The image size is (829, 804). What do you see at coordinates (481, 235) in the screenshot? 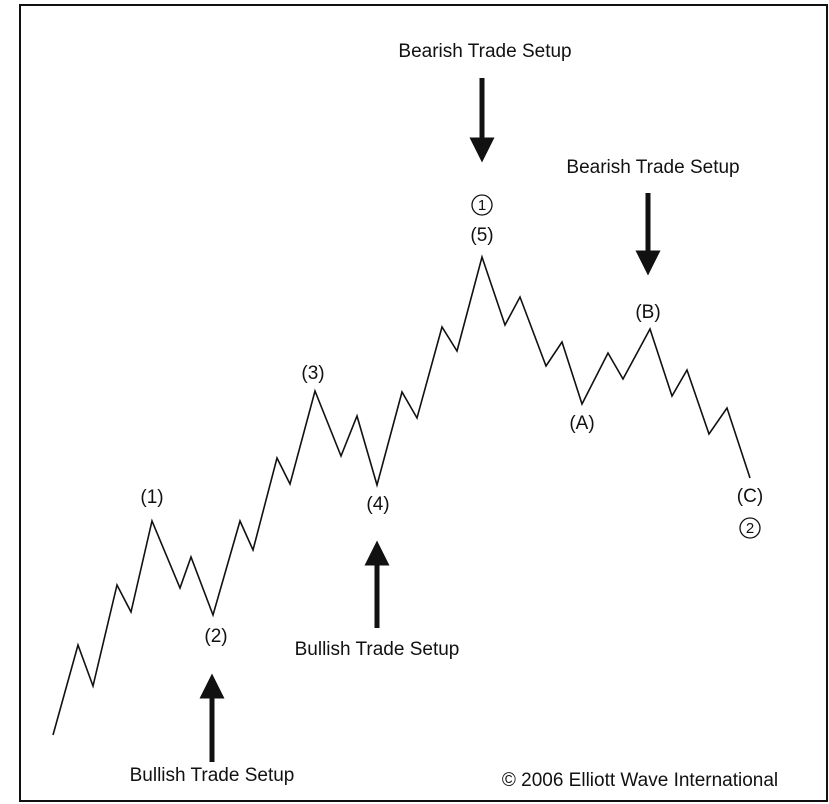
I see `wave-label: (5)` at bounding box center [481, 235].